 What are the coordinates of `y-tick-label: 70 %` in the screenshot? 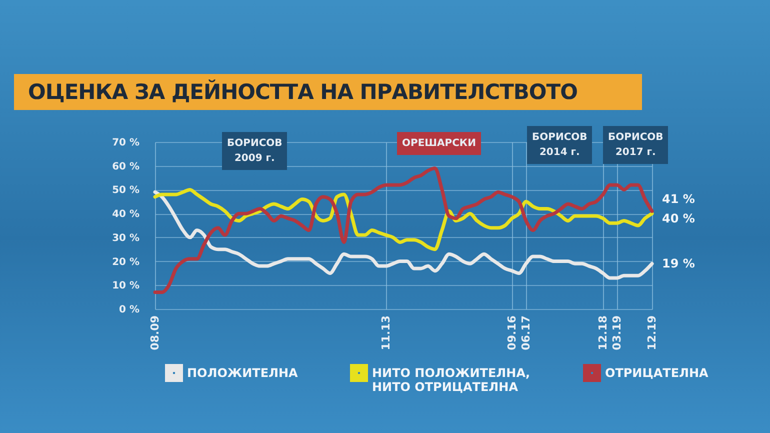 It's located at (126, 143).